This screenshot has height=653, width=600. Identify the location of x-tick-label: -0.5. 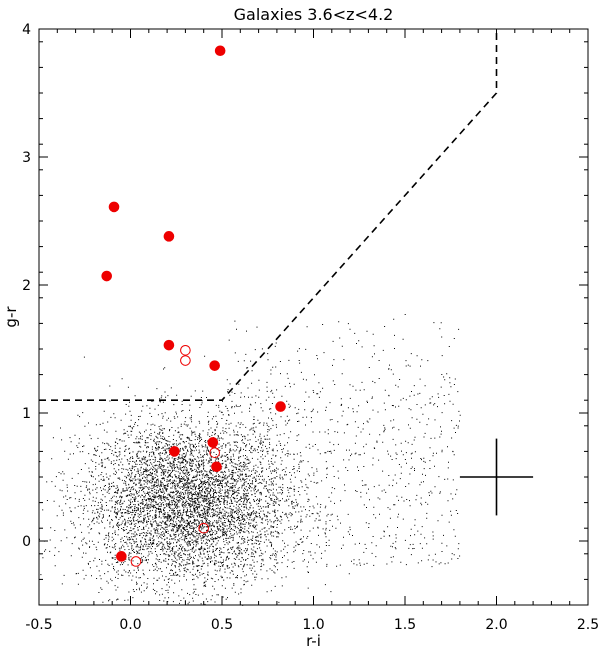
(38, 625).